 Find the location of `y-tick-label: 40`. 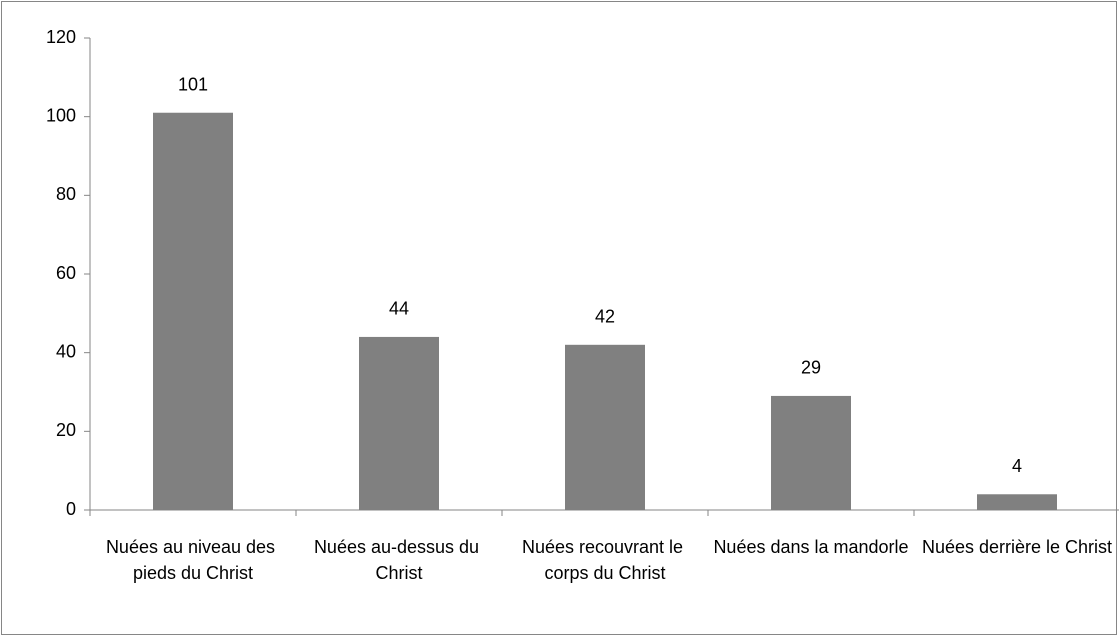

y-tick-label: 40 is located at coordinates (66, 351).